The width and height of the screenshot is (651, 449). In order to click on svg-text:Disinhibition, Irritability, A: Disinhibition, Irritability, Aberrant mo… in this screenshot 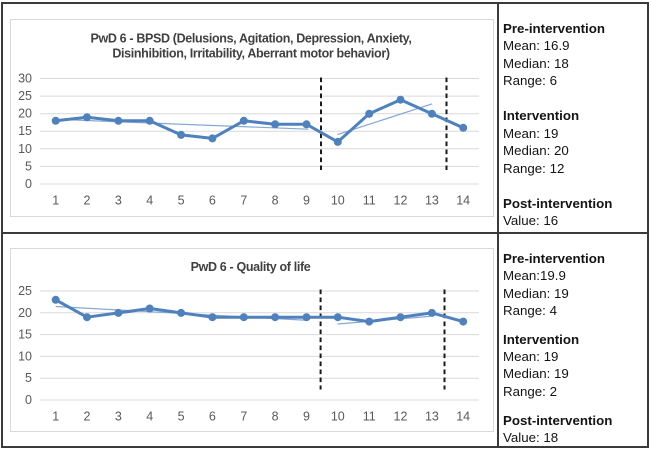, I will do `click(250, 54)`.